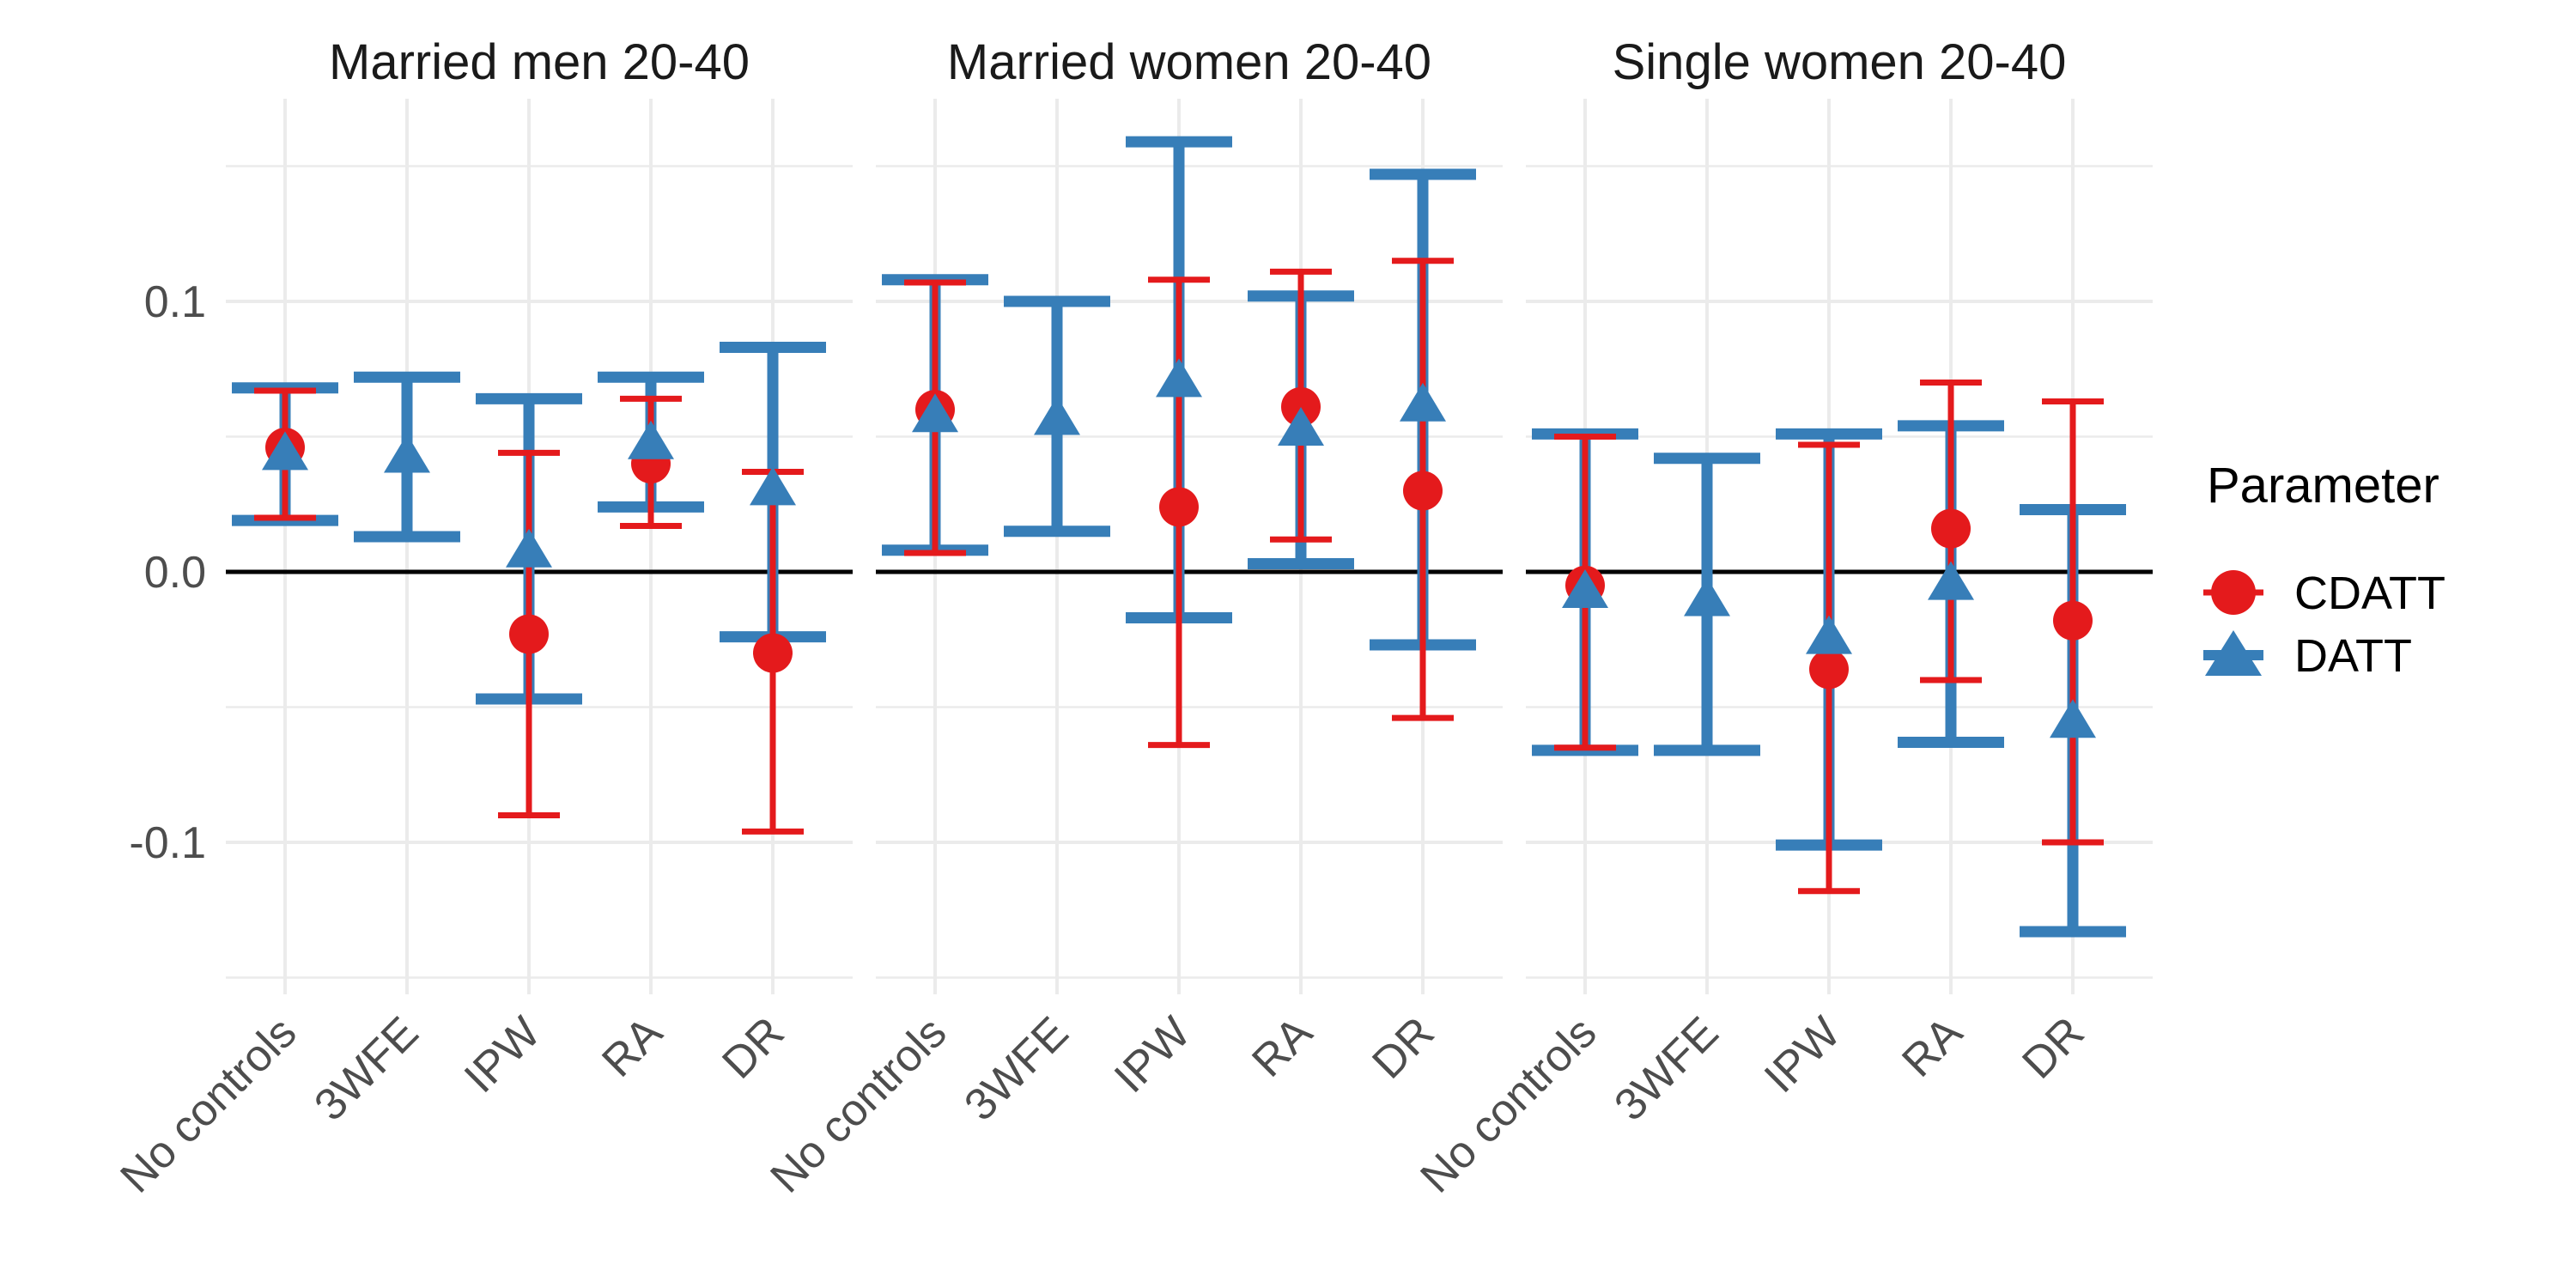  What do you see at coordinates (2369, 594) in the screenshot?
I see `legend-item-label: CDATT` at bounding box center [2369, 594].